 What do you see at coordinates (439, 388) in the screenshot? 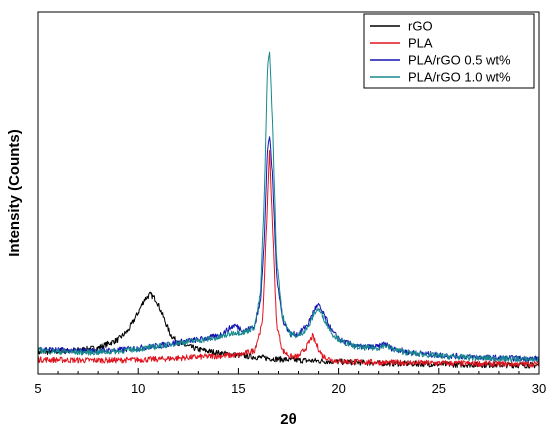
I see `x-tick-label: 25` at bounding box center [439, 388].